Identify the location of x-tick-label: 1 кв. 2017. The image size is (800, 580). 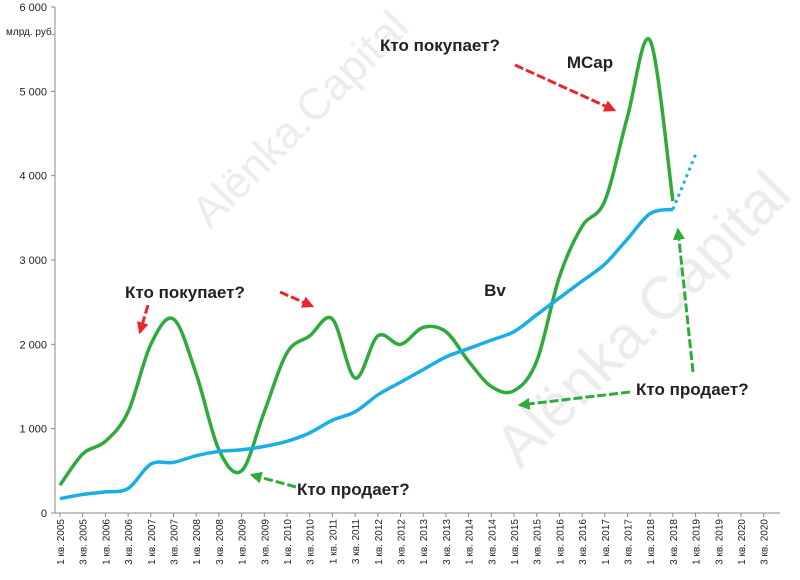
(606, 542).